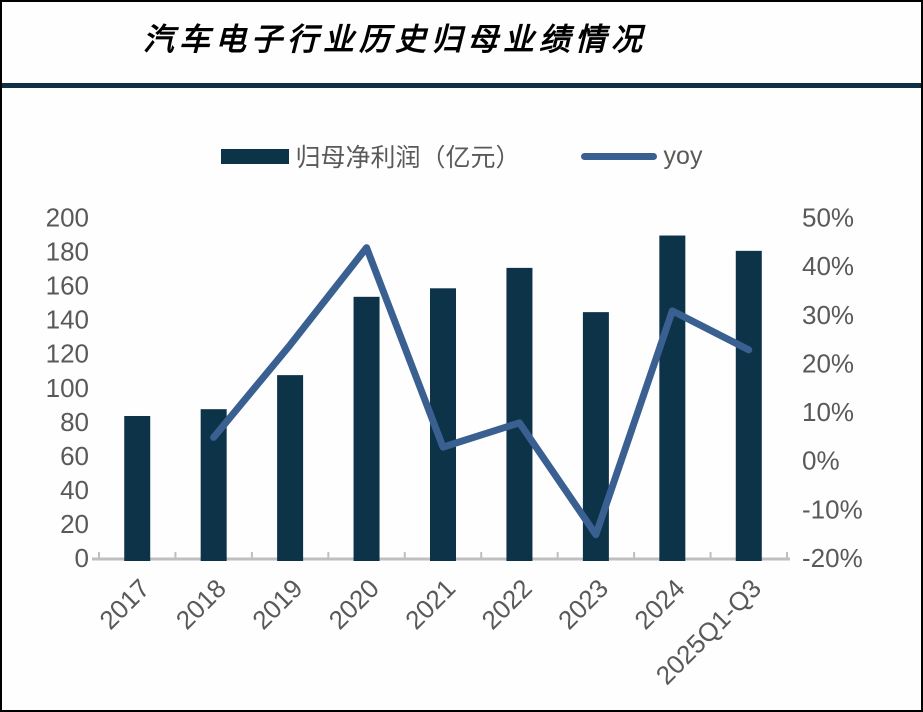  Describe the element at coordinates (828, 266) in the screenshot. I see `y-axis-right-tick-label: 40%` at that location.